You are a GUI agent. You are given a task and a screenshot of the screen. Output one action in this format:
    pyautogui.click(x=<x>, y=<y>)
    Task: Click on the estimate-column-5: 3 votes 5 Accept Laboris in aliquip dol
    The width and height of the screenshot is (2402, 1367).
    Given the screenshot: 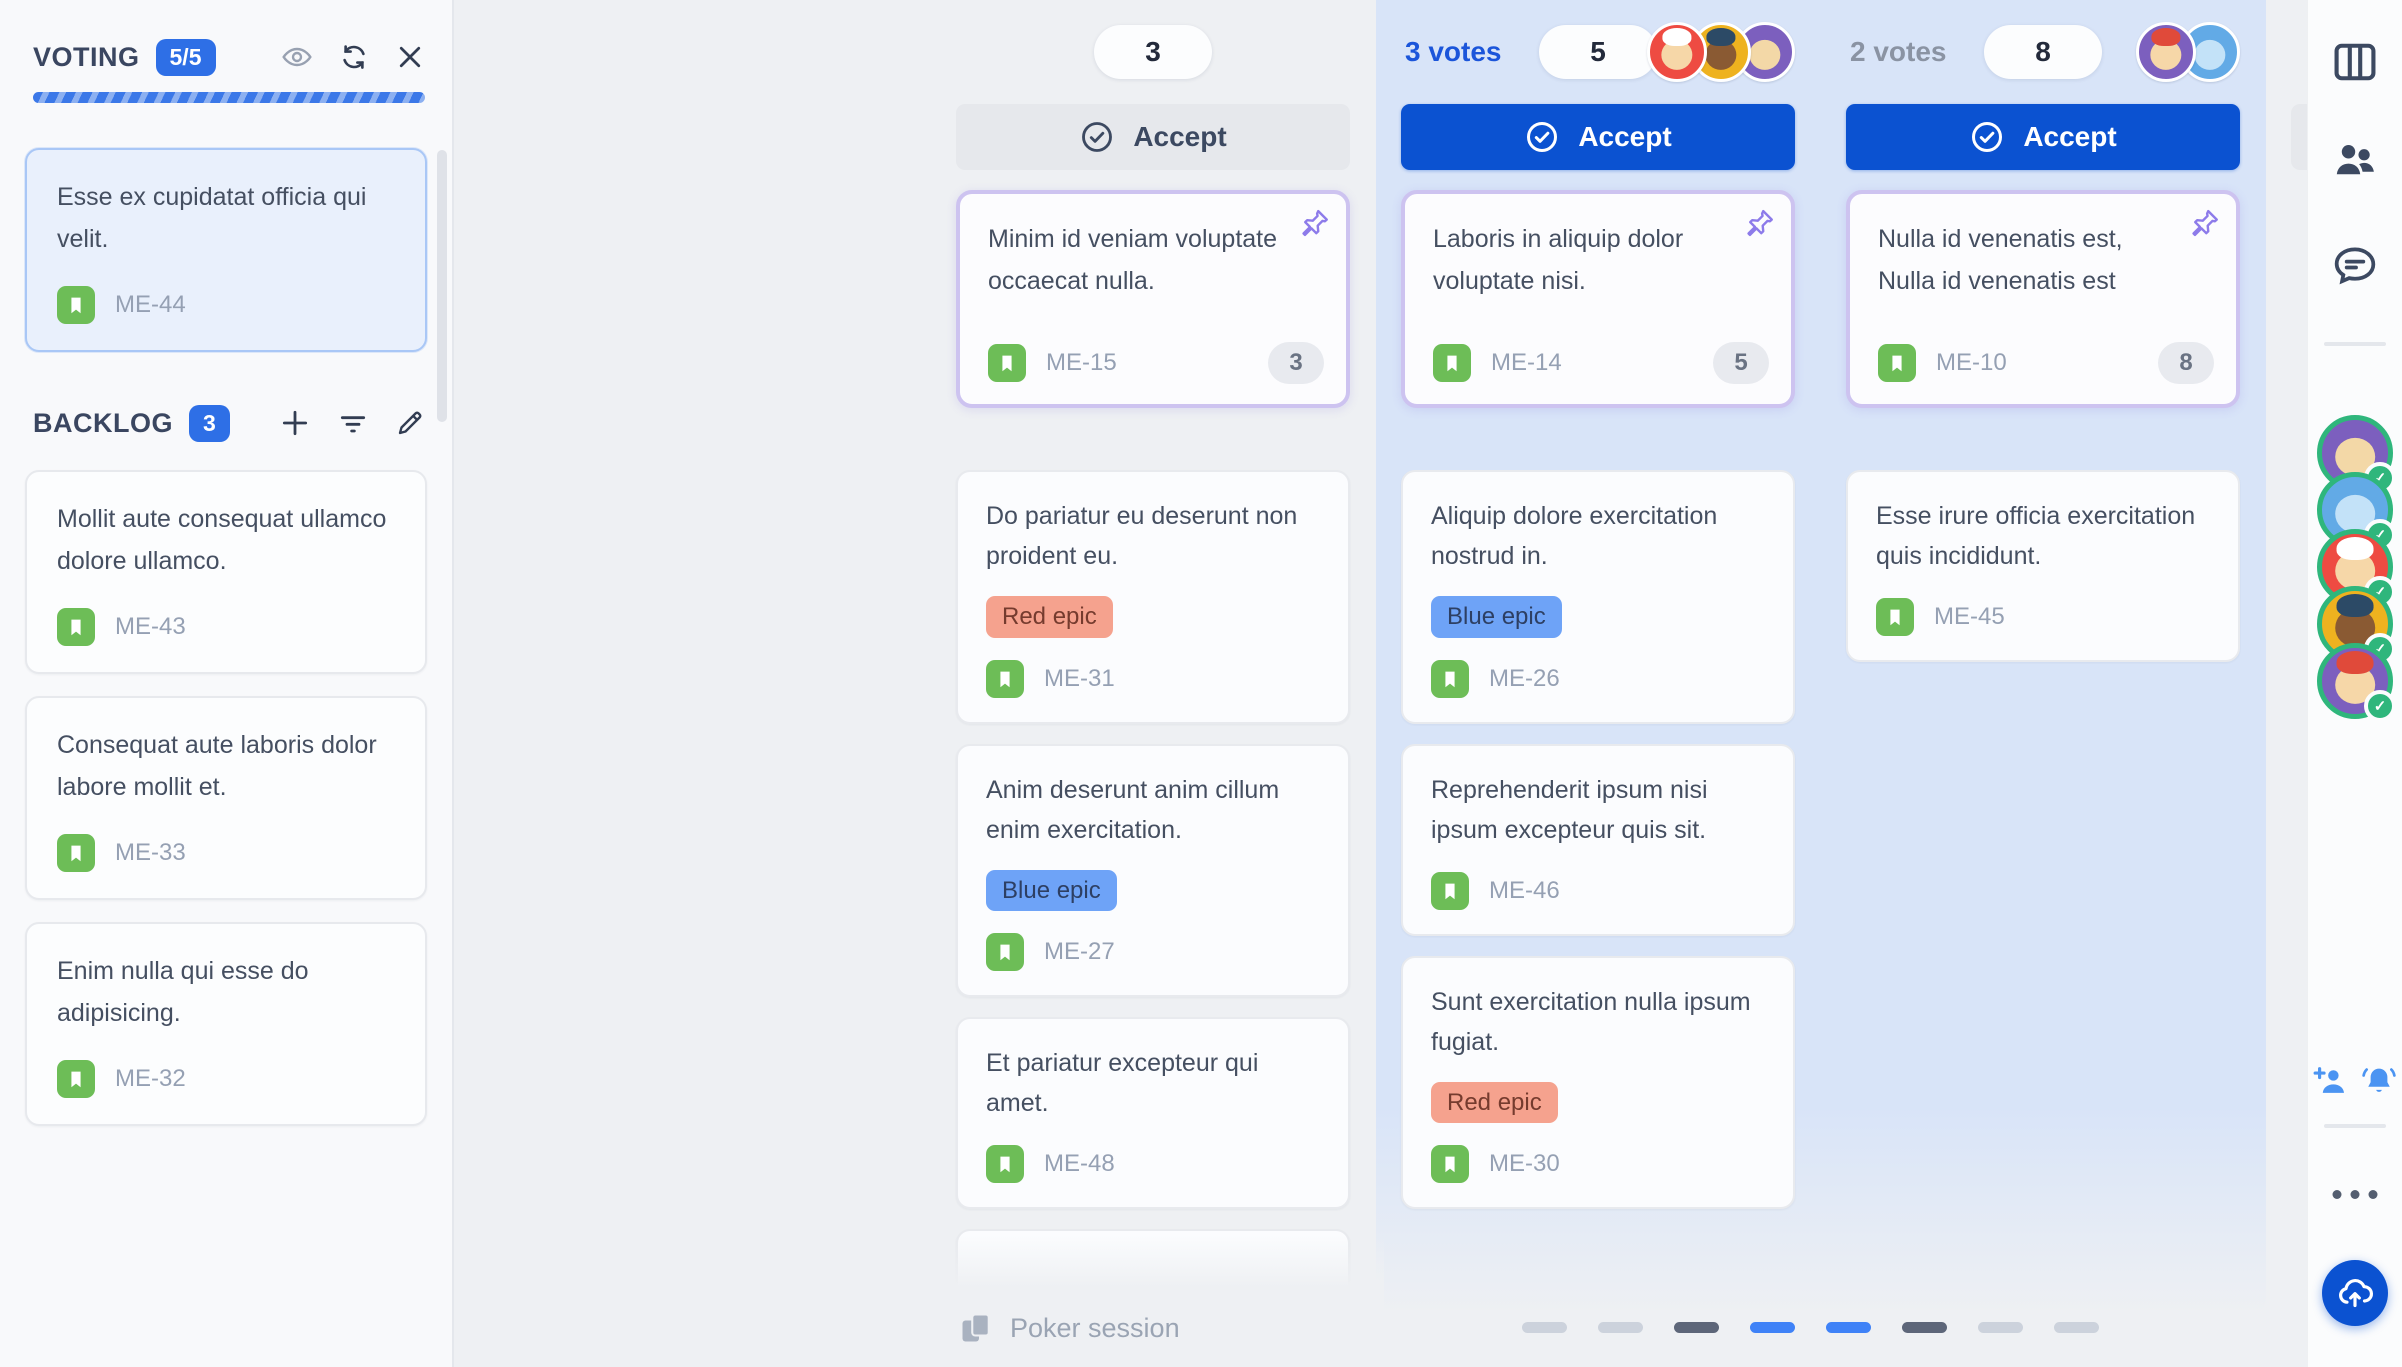 What is the action you would take?
    pyautogui.click(x=1598, y=605)
    